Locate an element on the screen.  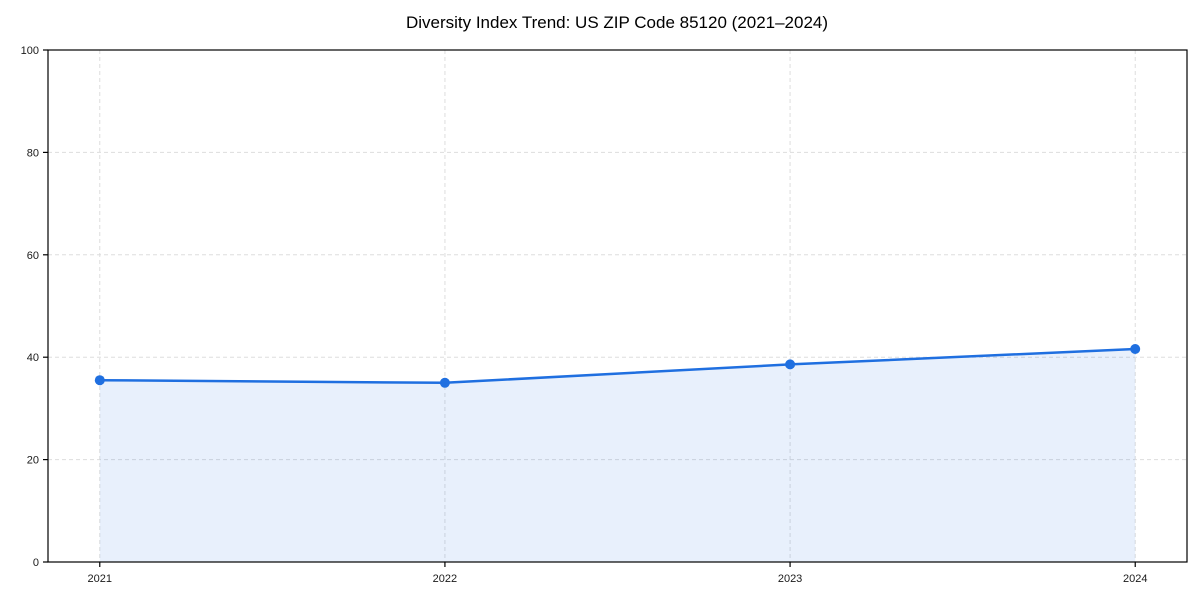
data-point-2021 is located at coordinates (99, 380).